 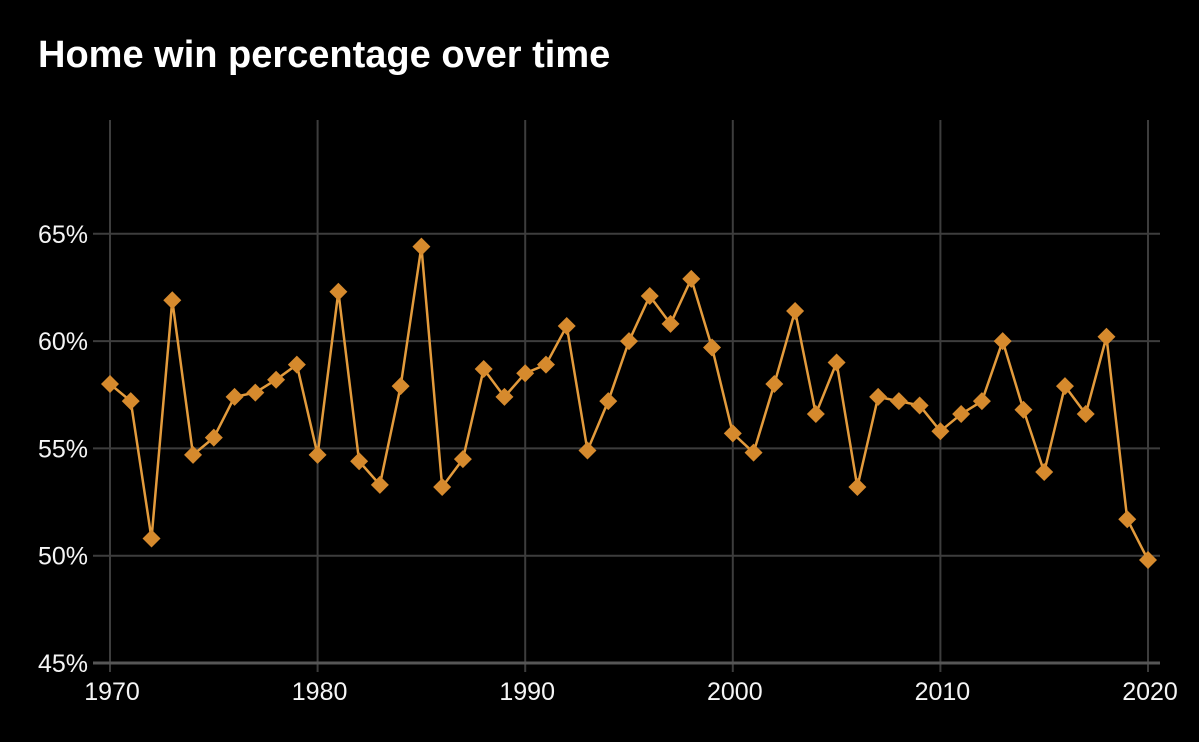 I want to click on y-axis-tick-label: 60%, so click(x=63, y=342).